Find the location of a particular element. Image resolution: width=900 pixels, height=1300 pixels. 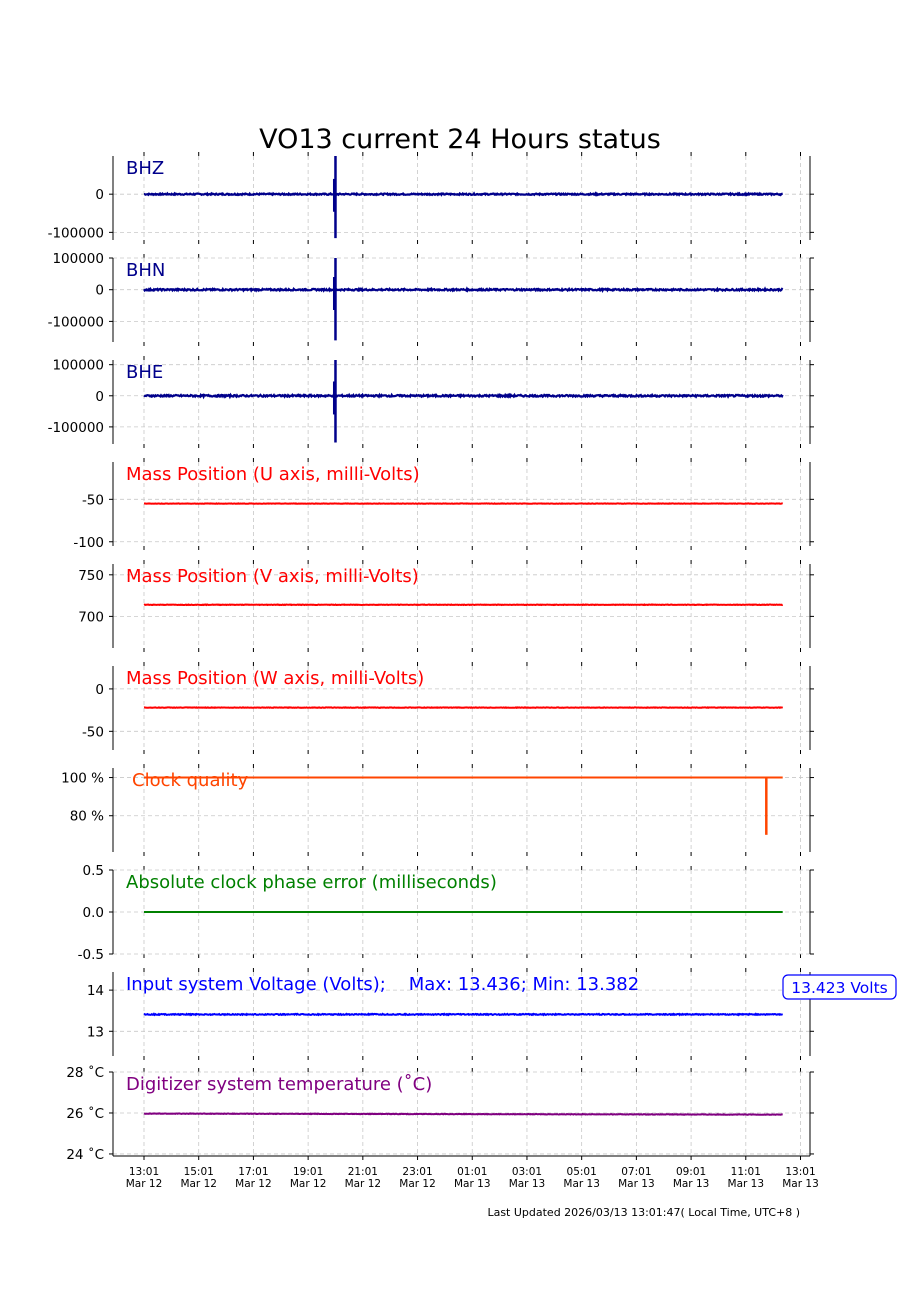

panel-9: 14 13 Input system Voltage (Volts); Max is located at coordinates (492, 1014).